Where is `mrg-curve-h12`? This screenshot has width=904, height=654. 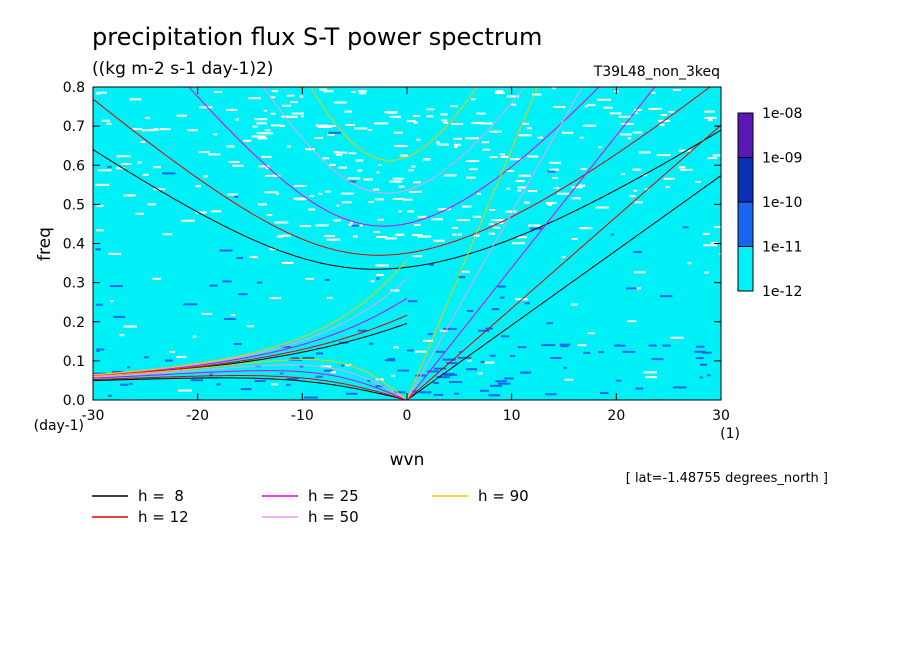 mrg-curve-h12 is located at coordinates (250, 345).